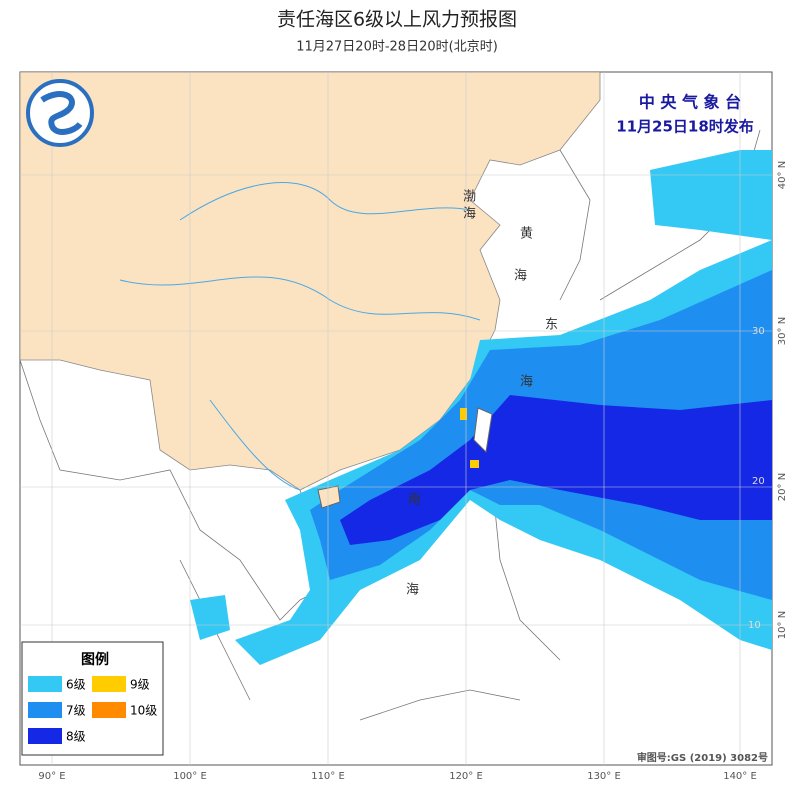 Image resolution: width=795 pixels, height=793 pixels. Describe the element at coordinates (526, 234) in the screenshot. I see `sea-label: 黄` at that location.